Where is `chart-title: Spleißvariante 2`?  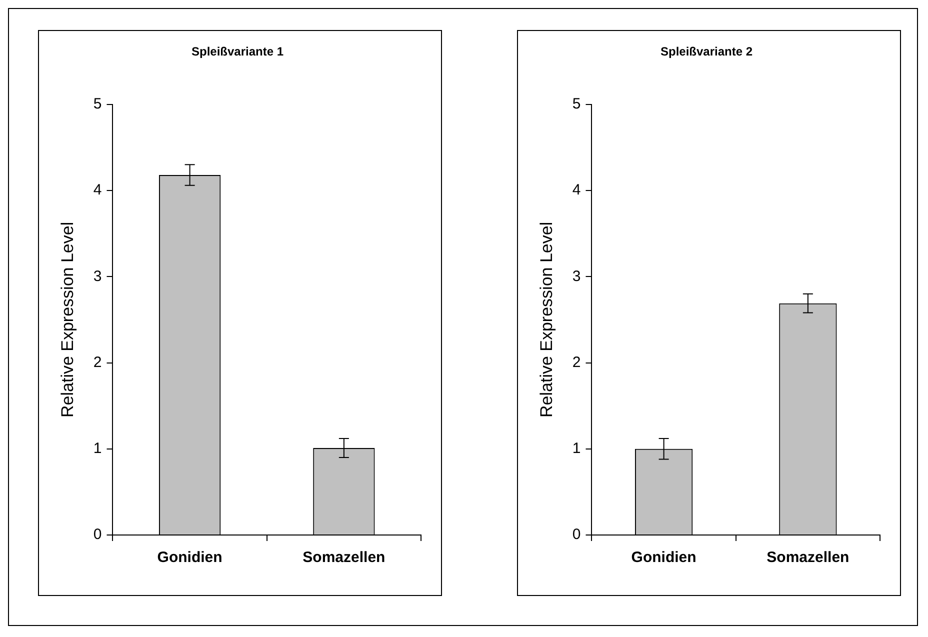
chart-title: Spleißvariante 2 is located at coordinates (706, 51).